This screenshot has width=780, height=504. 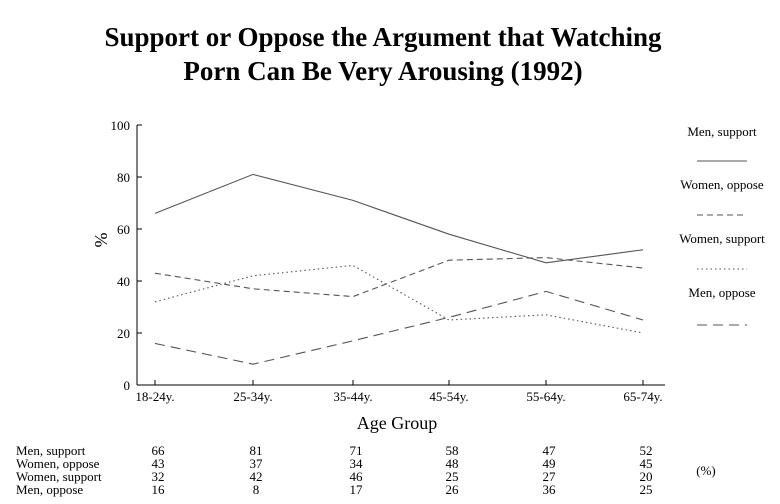 What do you see at coordinates (397, 423) in the screenshot?
I see `x-axis-title: Age Group` at bounding box center [397, 423].